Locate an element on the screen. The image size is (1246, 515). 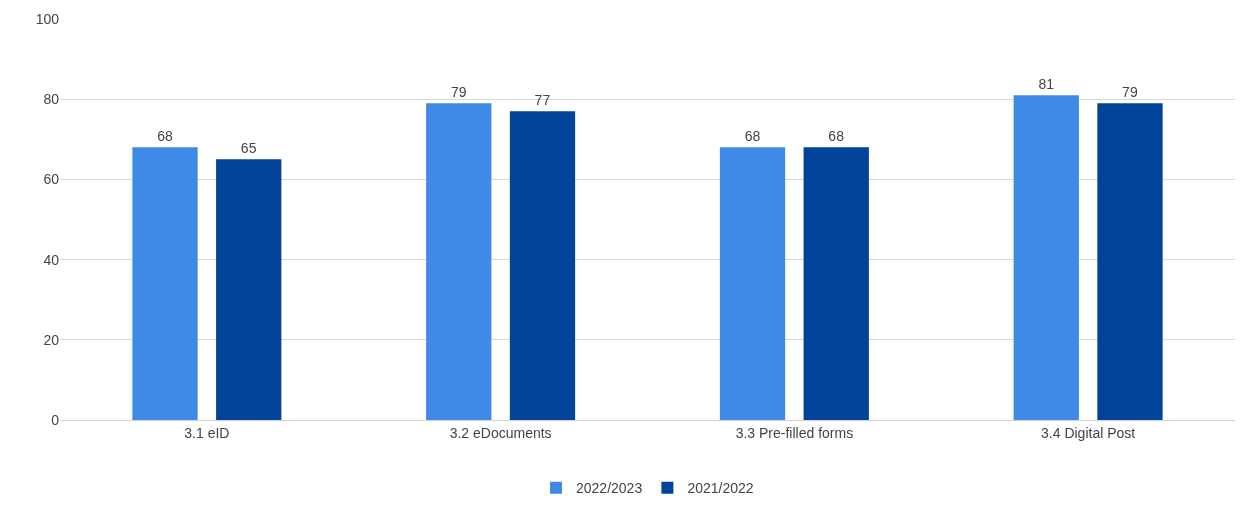
x-tick-label: 3.3 Pre-filled forms is located at coordinates (794, 432).